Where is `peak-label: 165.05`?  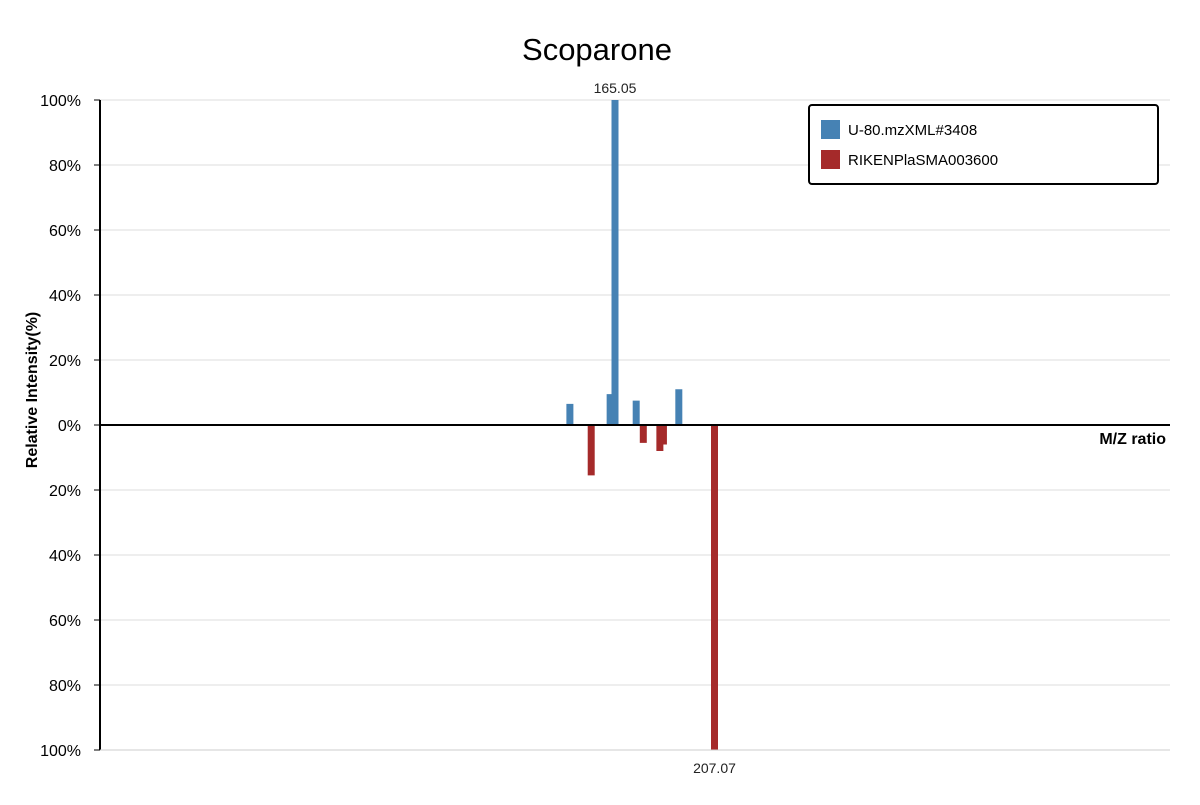
peak-label: 165.05 is located at coordinates (615, 88).